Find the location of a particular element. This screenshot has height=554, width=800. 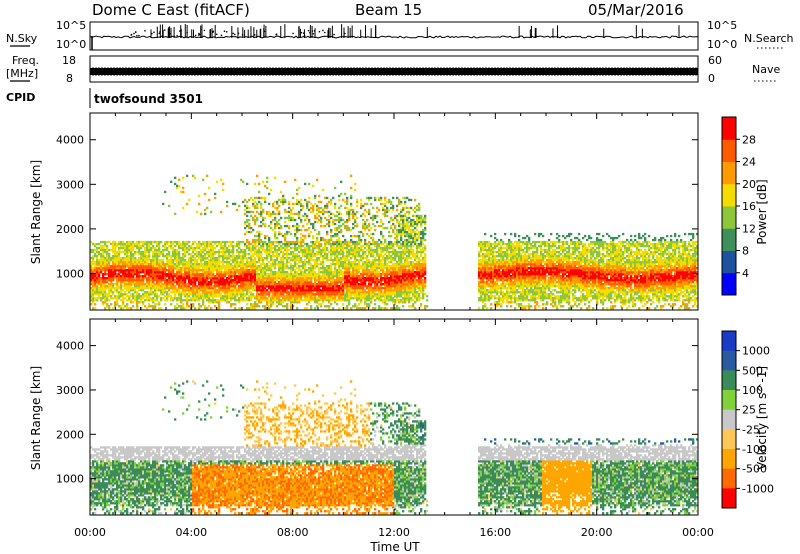

freq-band is located at coordinates (394, 71).